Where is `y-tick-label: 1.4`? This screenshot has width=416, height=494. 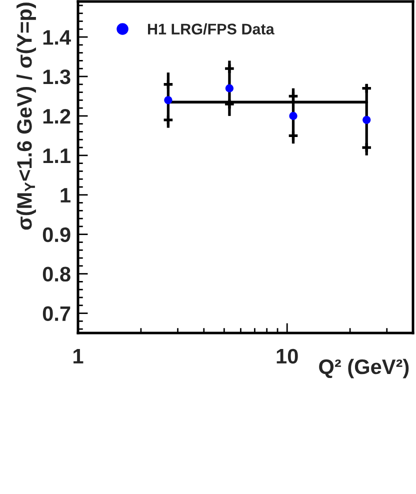
y-tick-label: 1.4 is located at coordinates (57, 37).